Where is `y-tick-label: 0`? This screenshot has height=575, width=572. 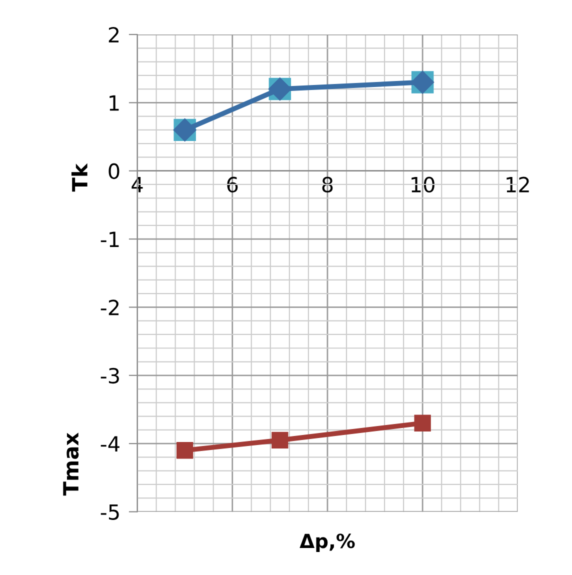 y-tick-label: 0 is located at coordinates (114, 171).